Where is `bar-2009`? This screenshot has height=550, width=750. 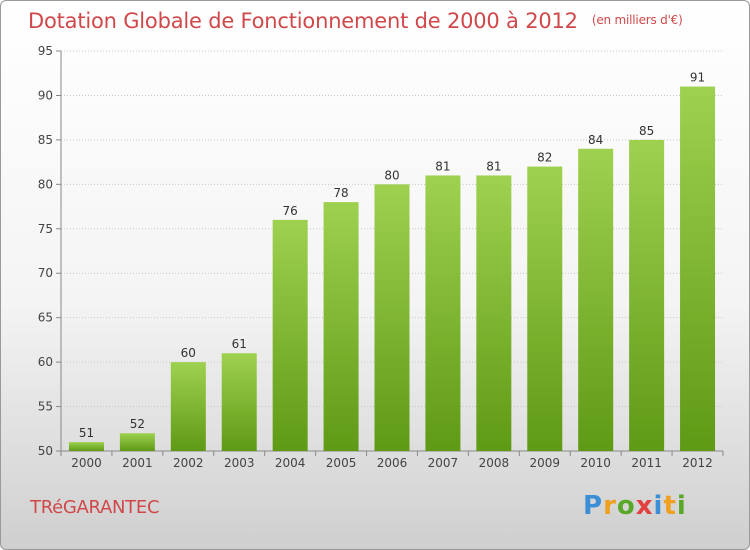
bar-2009 is located at coordinates (545, 309).